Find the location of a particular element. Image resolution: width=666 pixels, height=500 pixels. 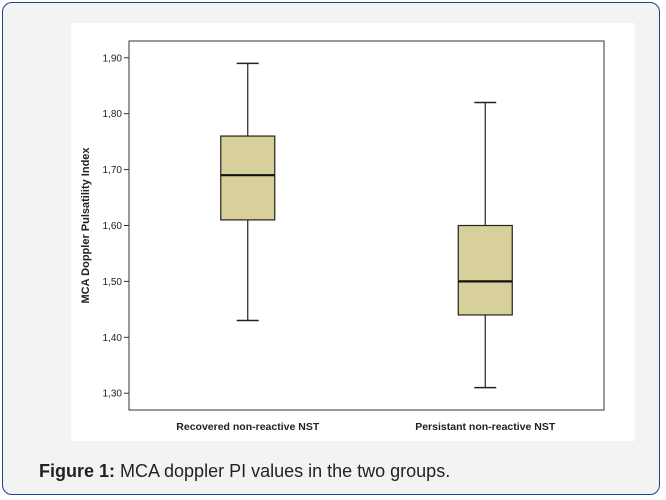

figure-label: Figure 1: is located at coordinates (77, 471).